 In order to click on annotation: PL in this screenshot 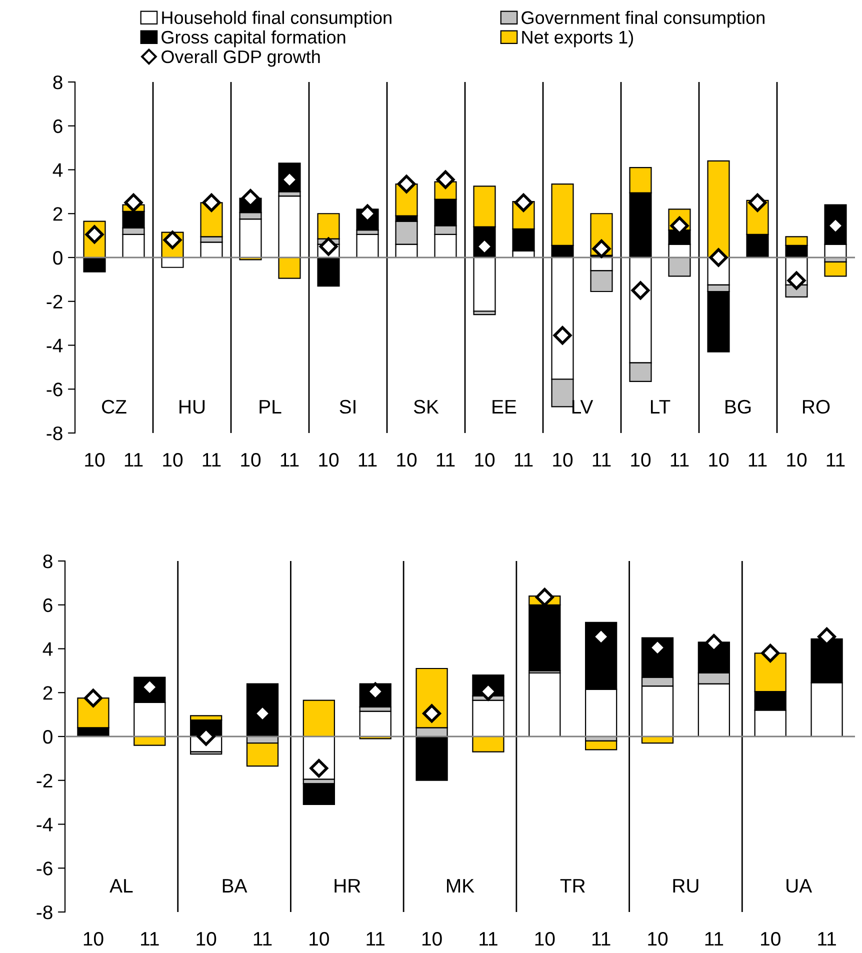, I will do `click(271, 407)`.